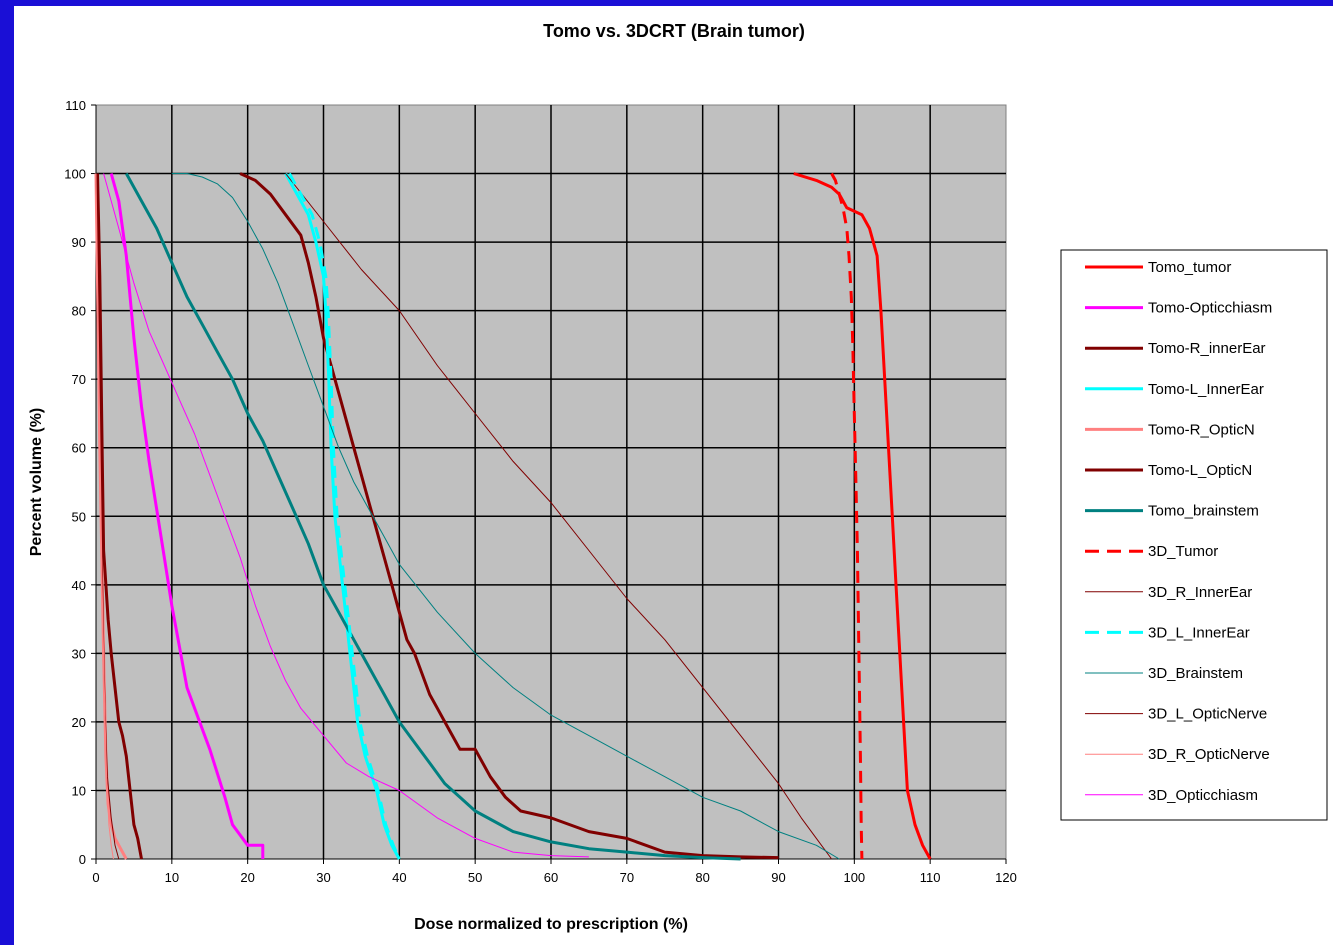 This screenshot has height=945, width=1333. I want to click on series-3d-l-innerear, so click(344, 516).